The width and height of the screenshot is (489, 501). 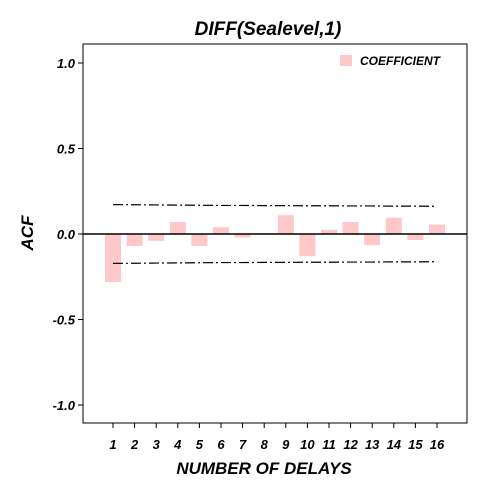 What do you see at coordinates (64, 405) in the screenshot?
I see `y-tick-label: -1.0` at bounding box center [64, 405].